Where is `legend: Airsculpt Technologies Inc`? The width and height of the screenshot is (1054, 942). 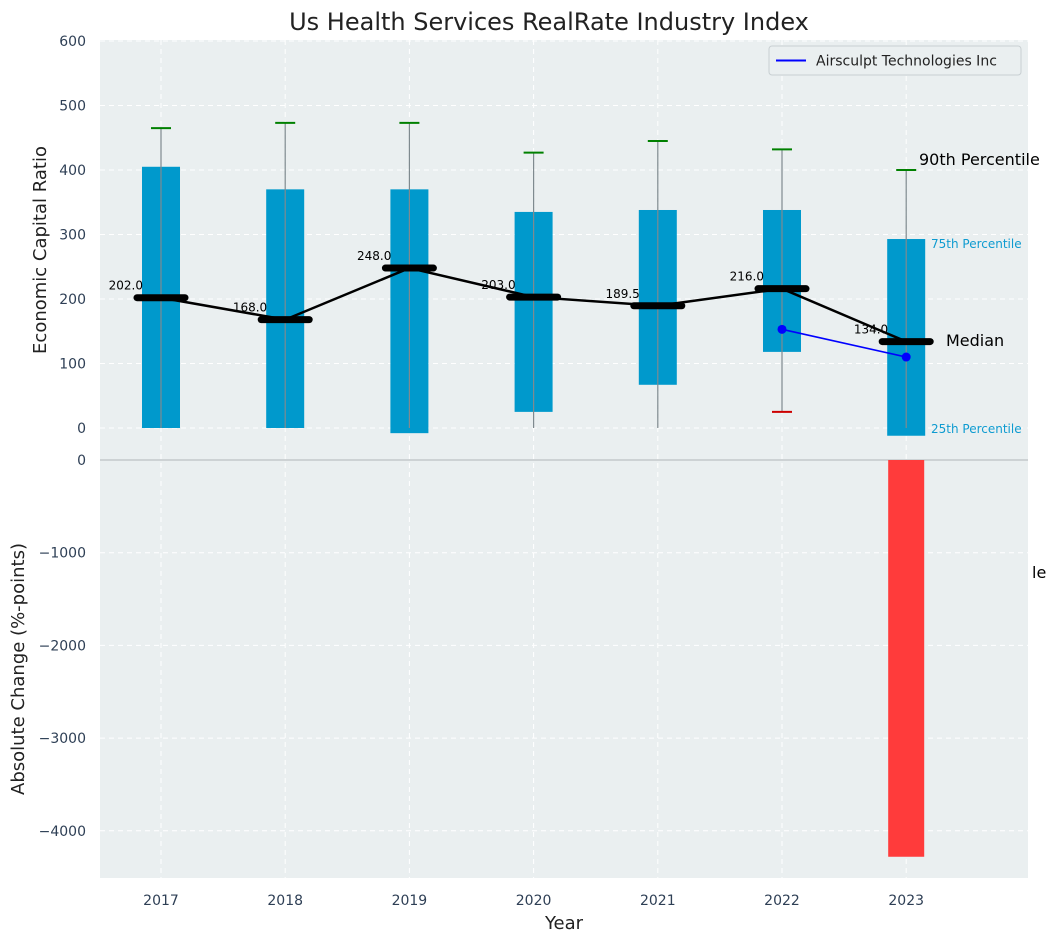
legend: Airsculpt Technologies Inc is located at coordinates (895, 60).